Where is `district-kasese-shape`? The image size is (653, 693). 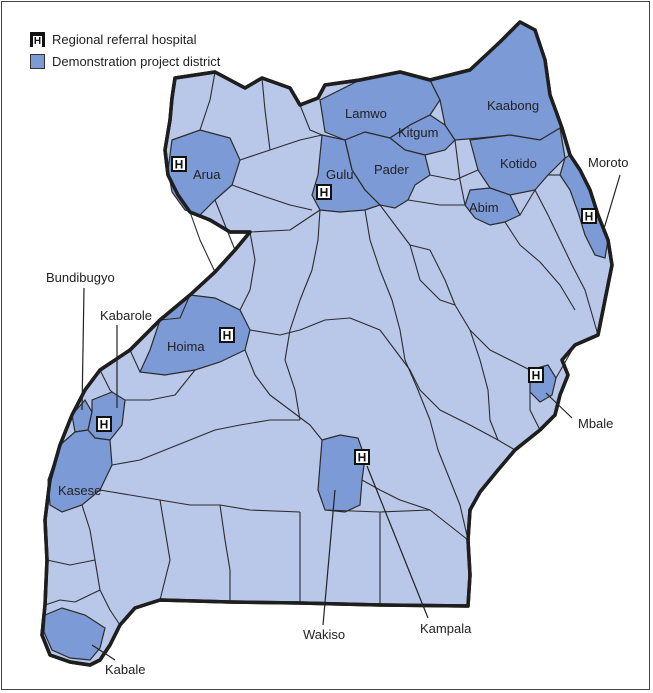 district-kasese-shape is located at coordinates (80, 471).